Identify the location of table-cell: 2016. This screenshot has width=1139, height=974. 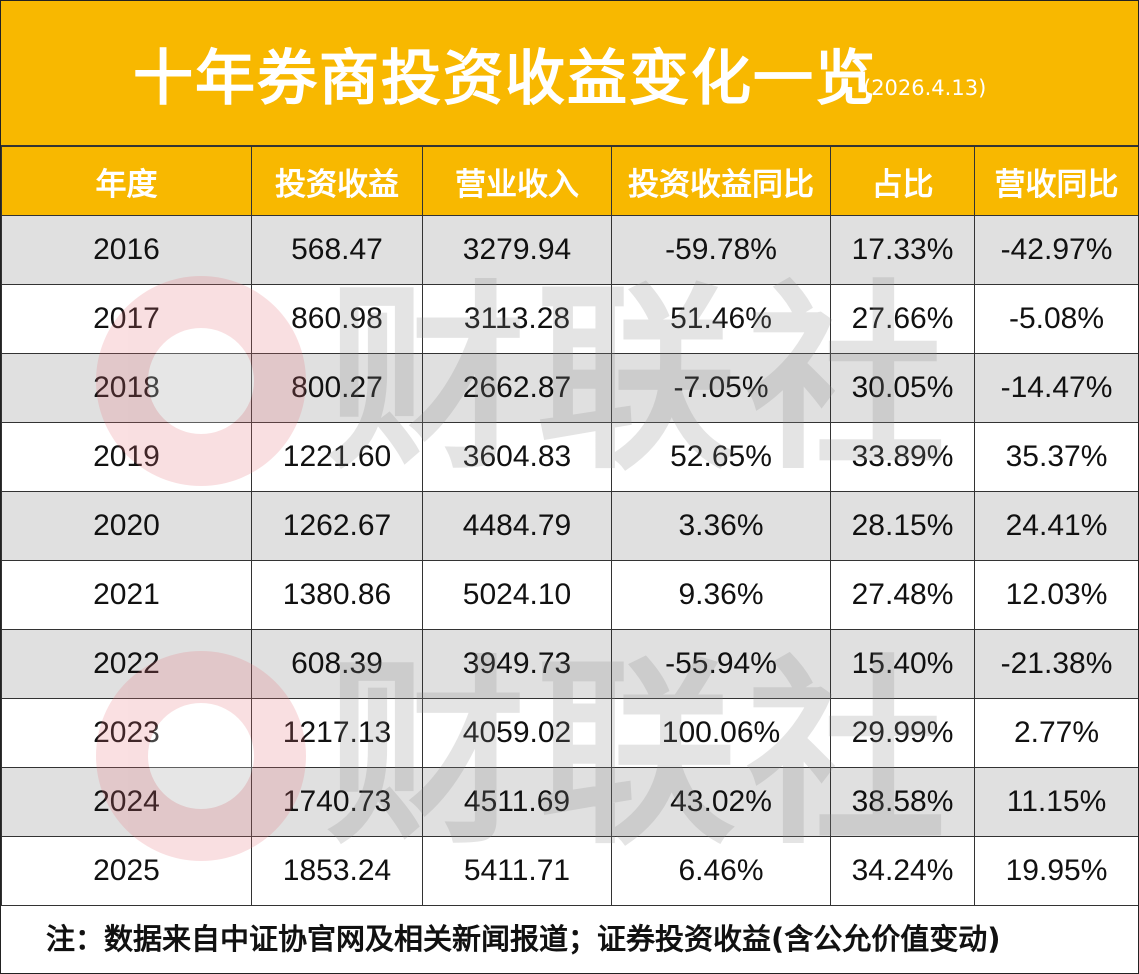
(126, 250).